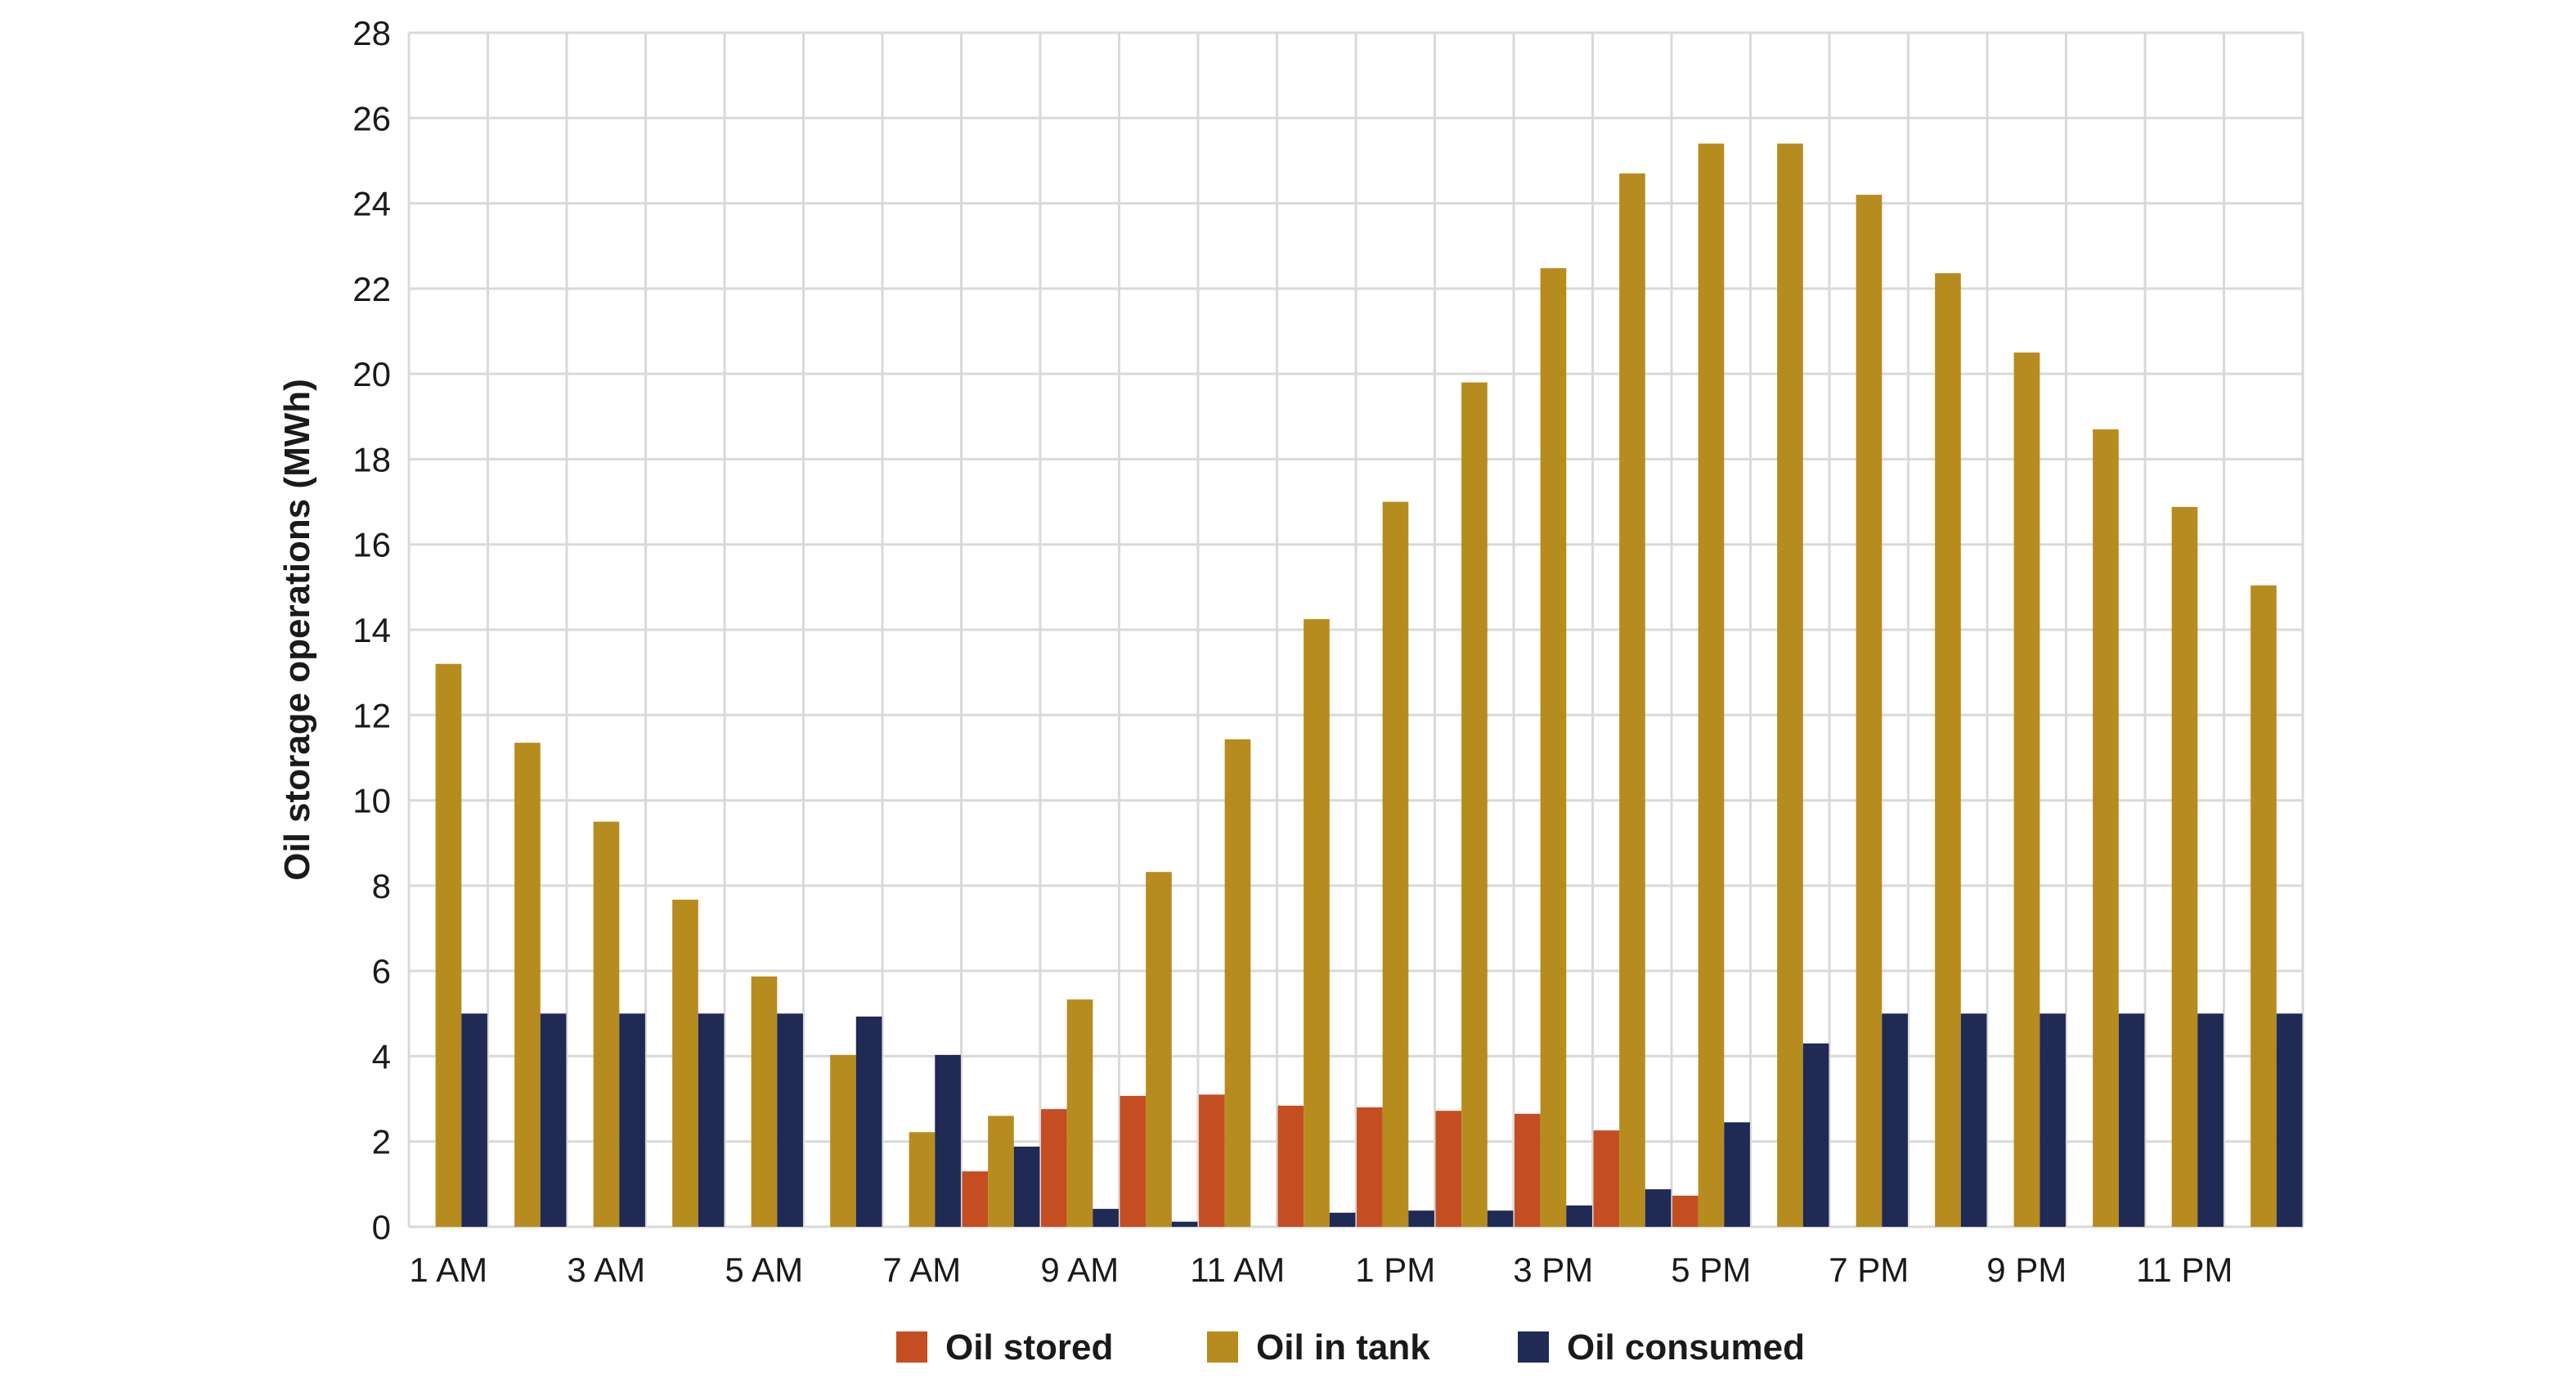  Describe the element at coordinates (371, 801) in the screenshot. I see `y-tick-label: 10` at that location.